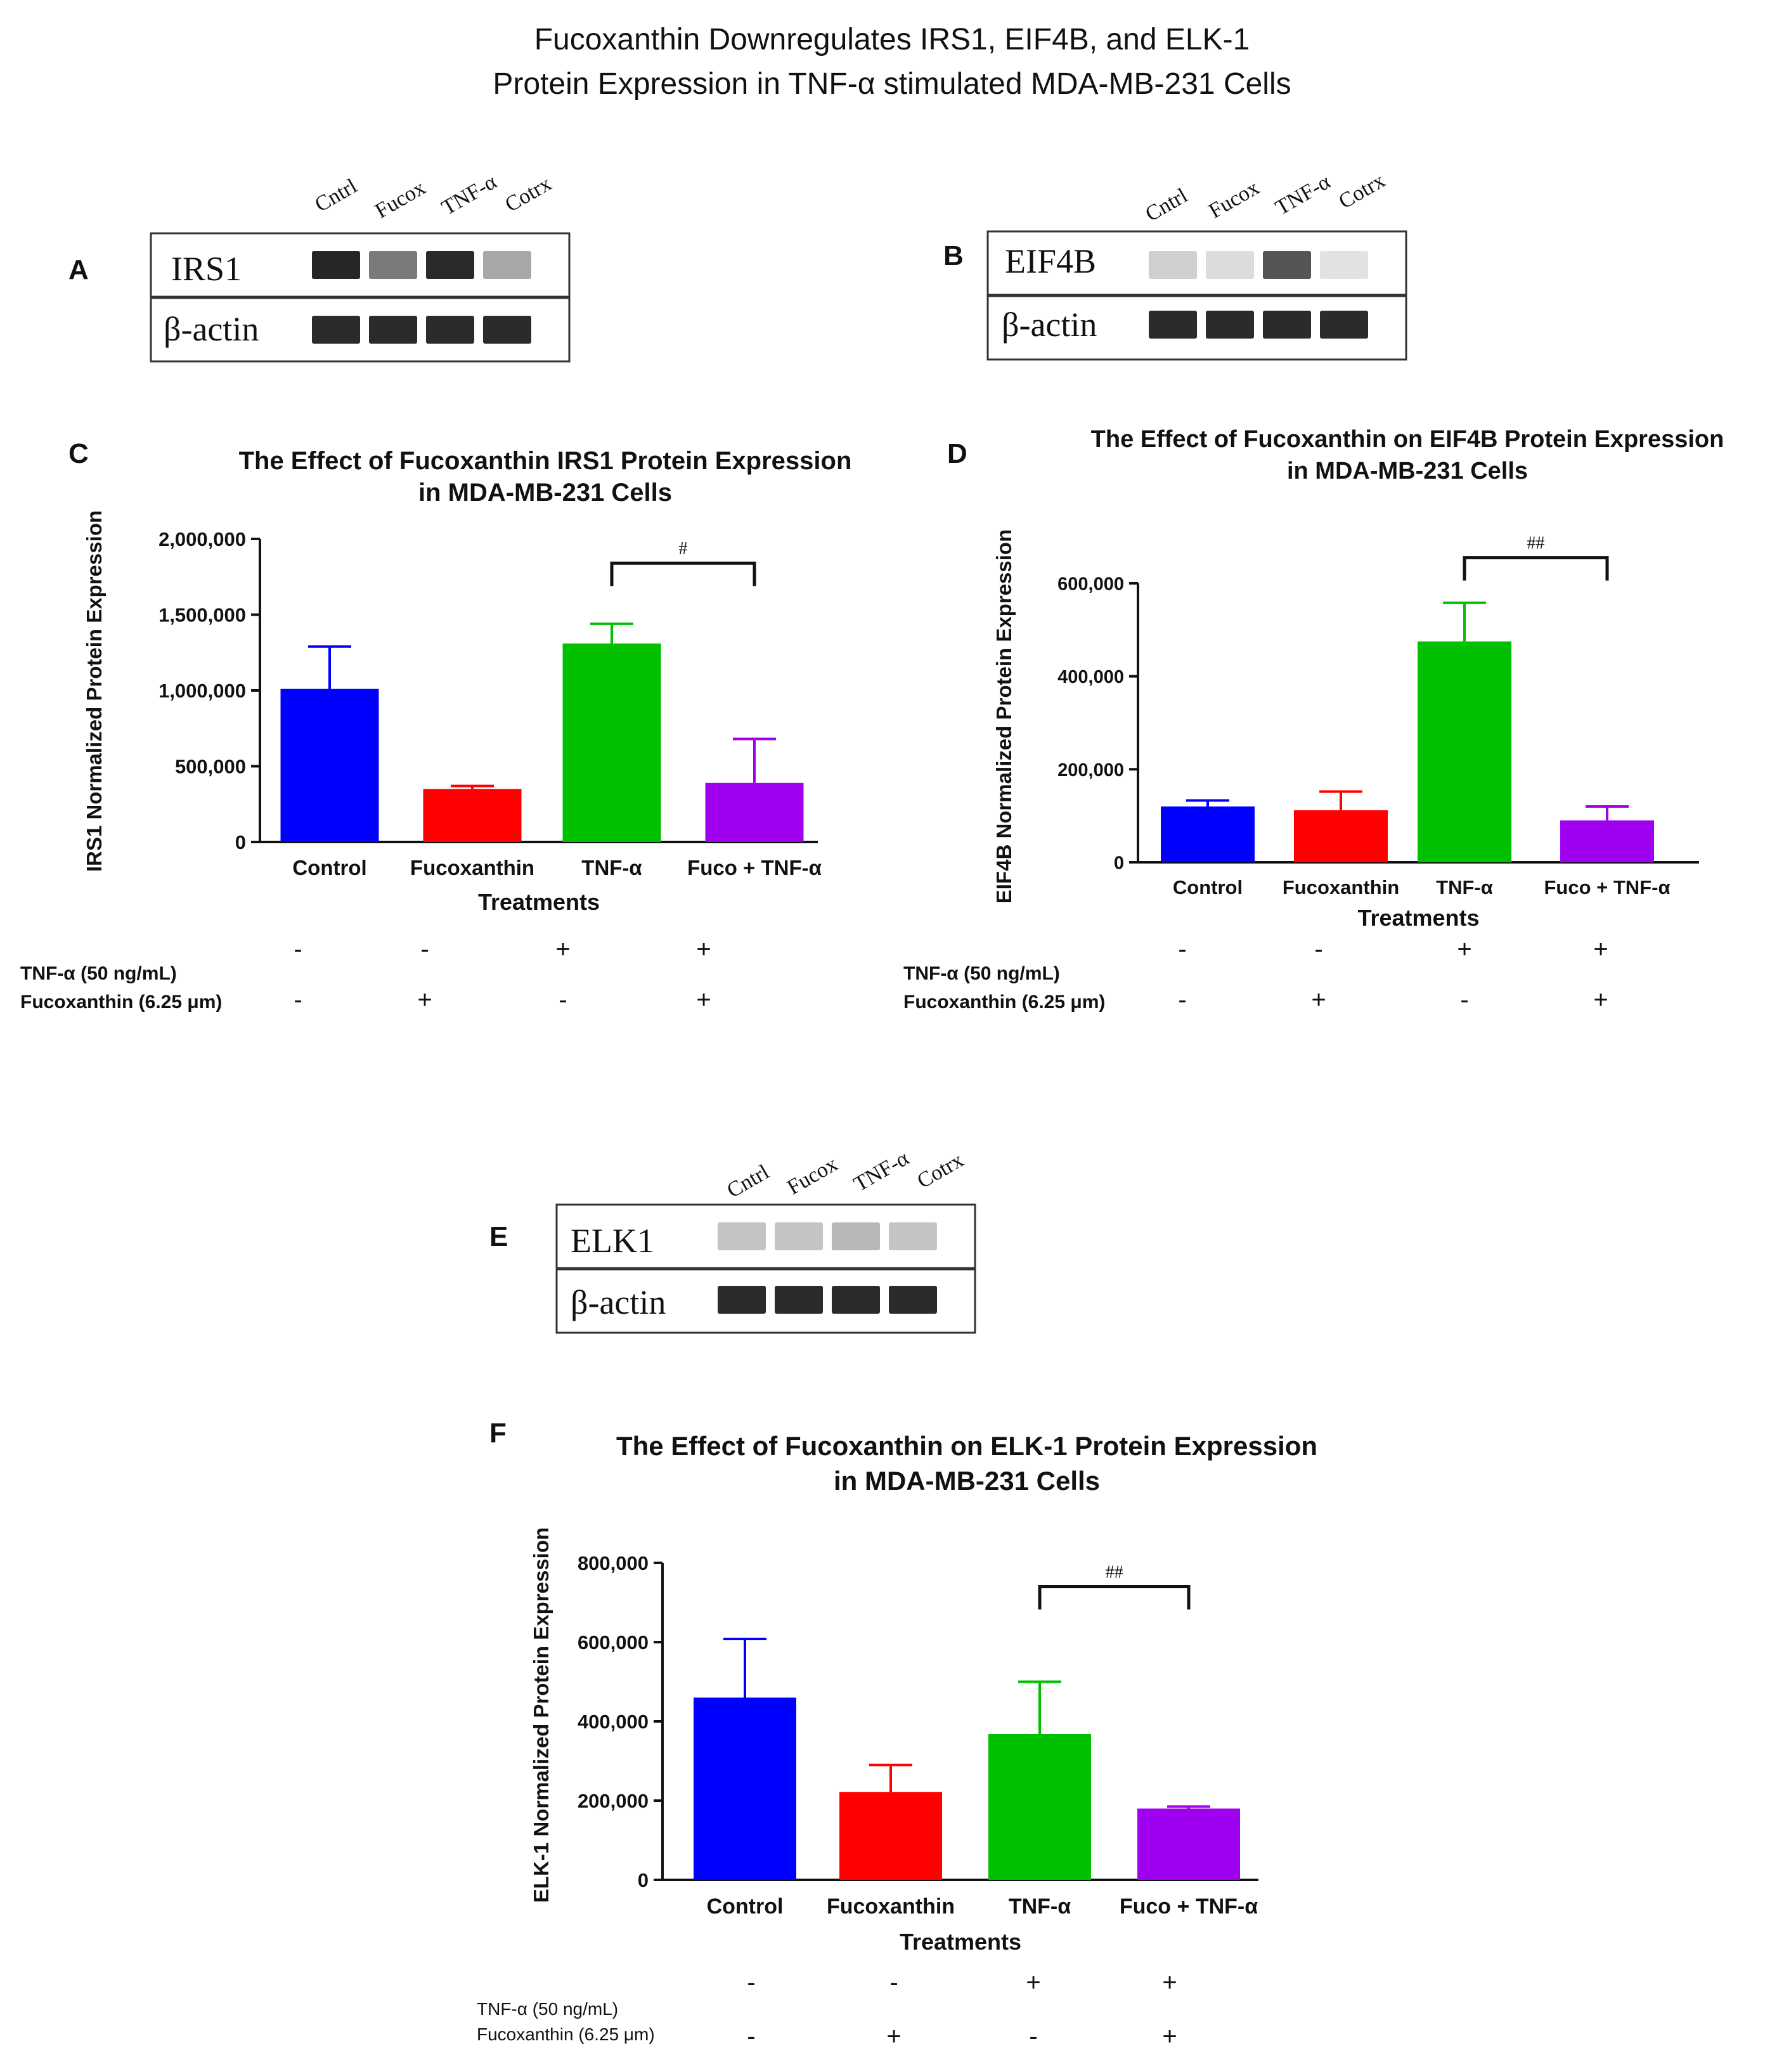 This screenshot has height=2072, width=1784. What do you see at coordinates (329, 868) in the screenshot?
I see `category-label: Control` at bounding box center [329, 868].